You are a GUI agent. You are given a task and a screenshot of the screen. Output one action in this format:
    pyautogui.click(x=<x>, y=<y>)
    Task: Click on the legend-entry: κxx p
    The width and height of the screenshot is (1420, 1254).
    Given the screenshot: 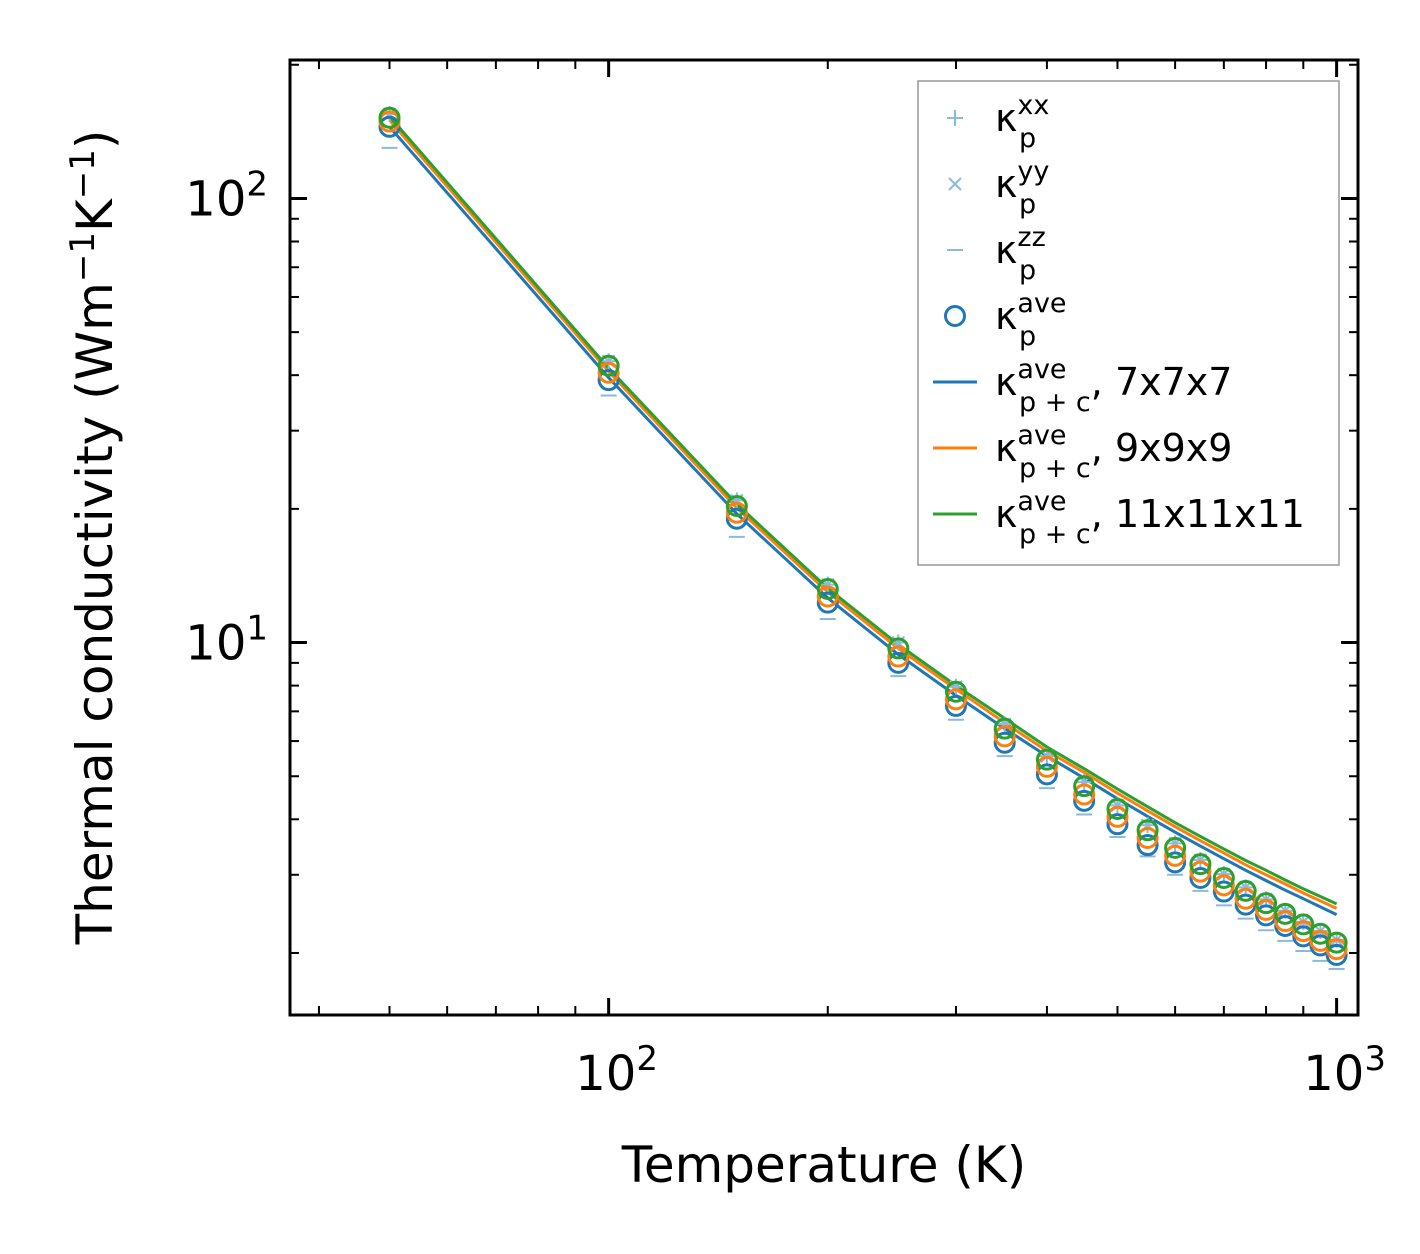 What is the action you would take?
    pyautogui.click(x=998, y=122)
    